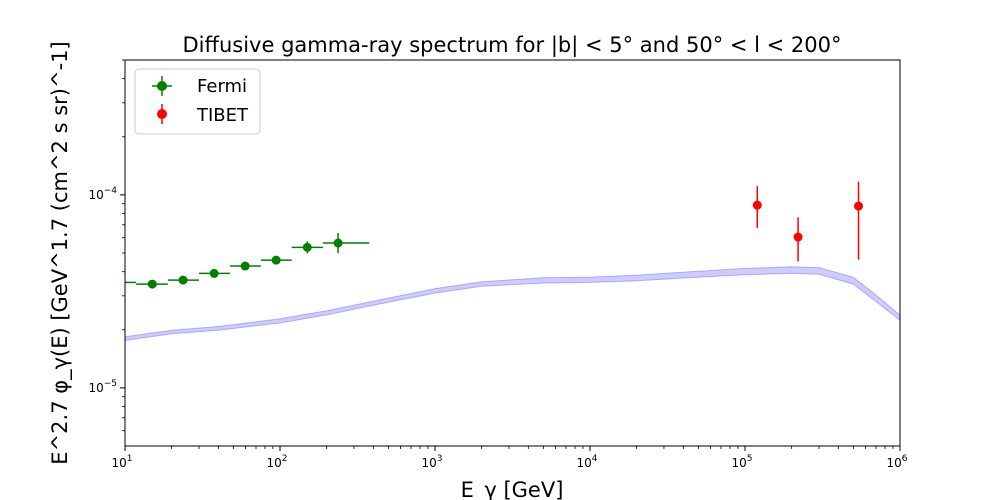 The width and height of the screenshot is (1000, 500). I want to click on legend-item-fermi: Fermi, so click(199, 86).